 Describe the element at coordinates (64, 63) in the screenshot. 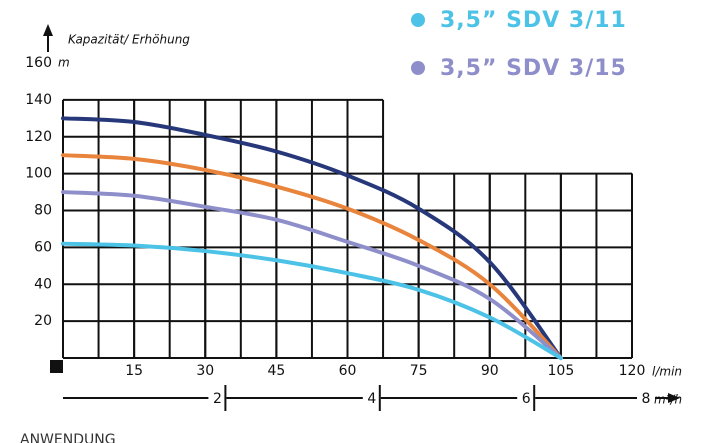

I see `y-unit: m` at that location.